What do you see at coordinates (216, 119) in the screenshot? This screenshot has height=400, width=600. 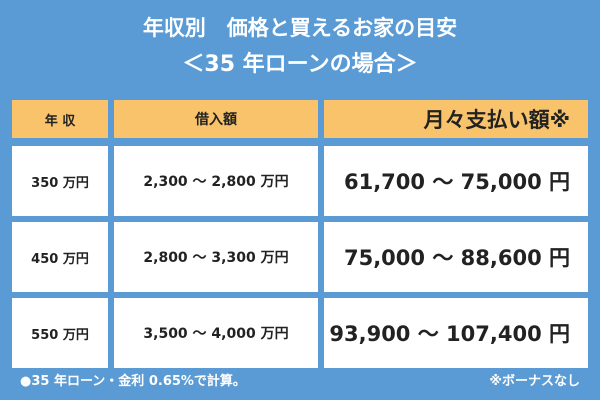 I see `column-header: 借入額` at bounding box center [216, 119].